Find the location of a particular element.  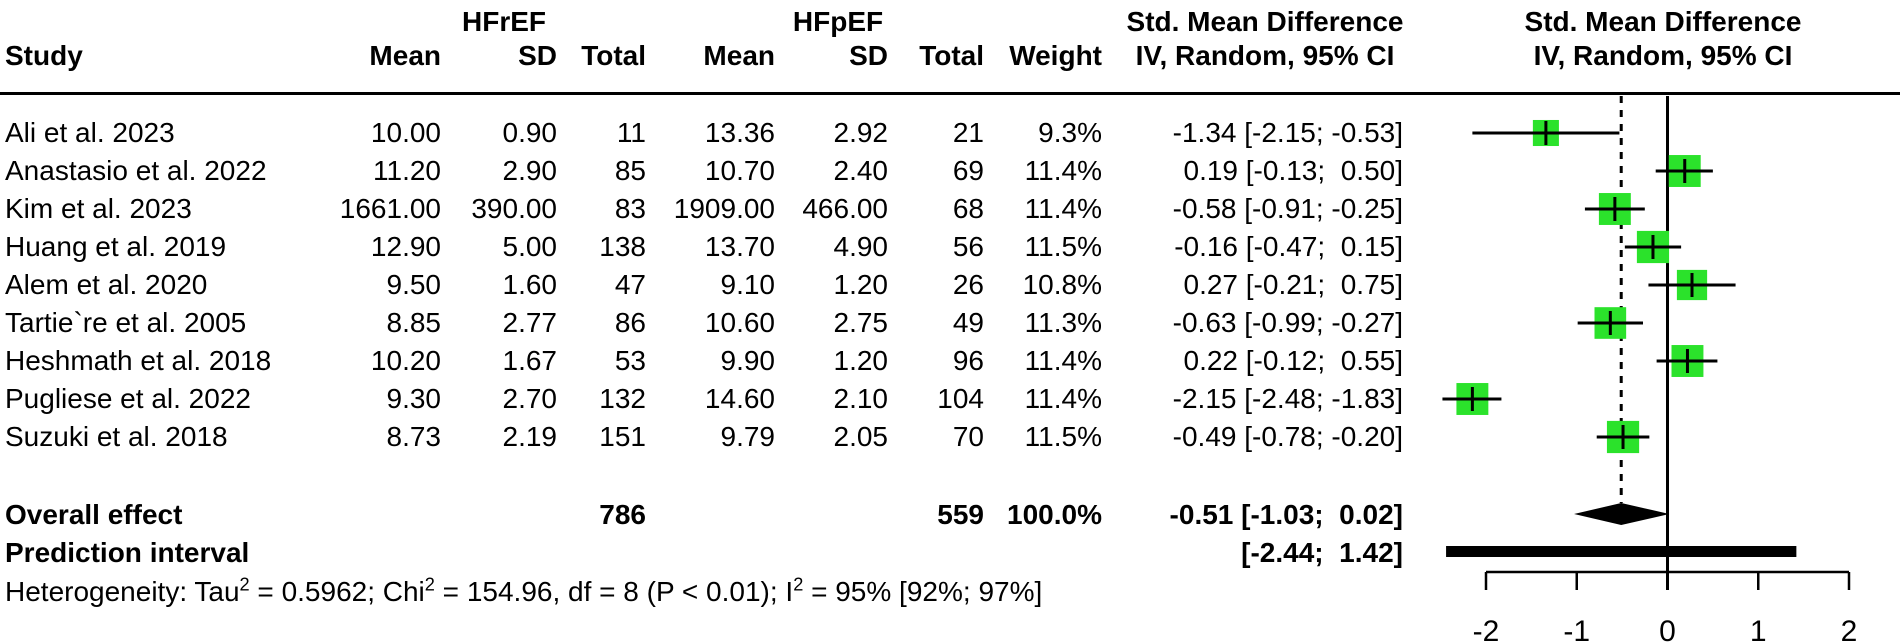

hfpef-mean: 9.10 is located at coordinates (748, 284).